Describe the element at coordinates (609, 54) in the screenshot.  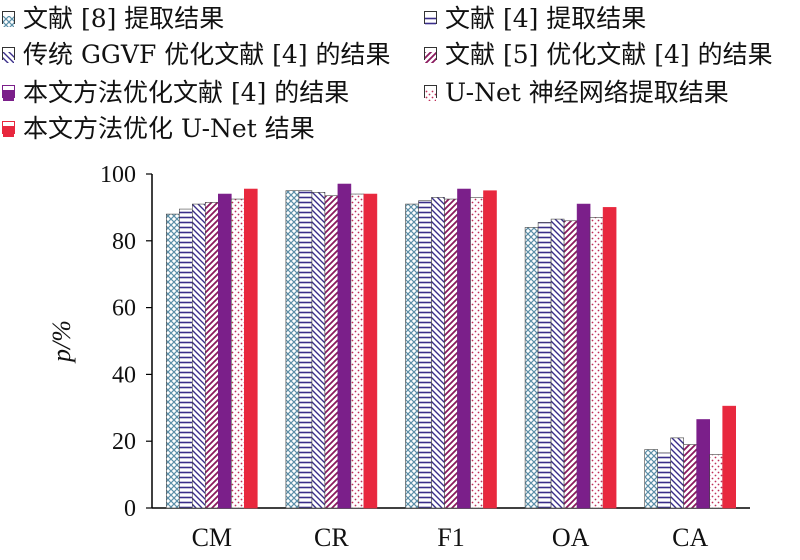
I see `legend-label-3: 文献 [5] 优化文献 [4] 的结果` at that location.